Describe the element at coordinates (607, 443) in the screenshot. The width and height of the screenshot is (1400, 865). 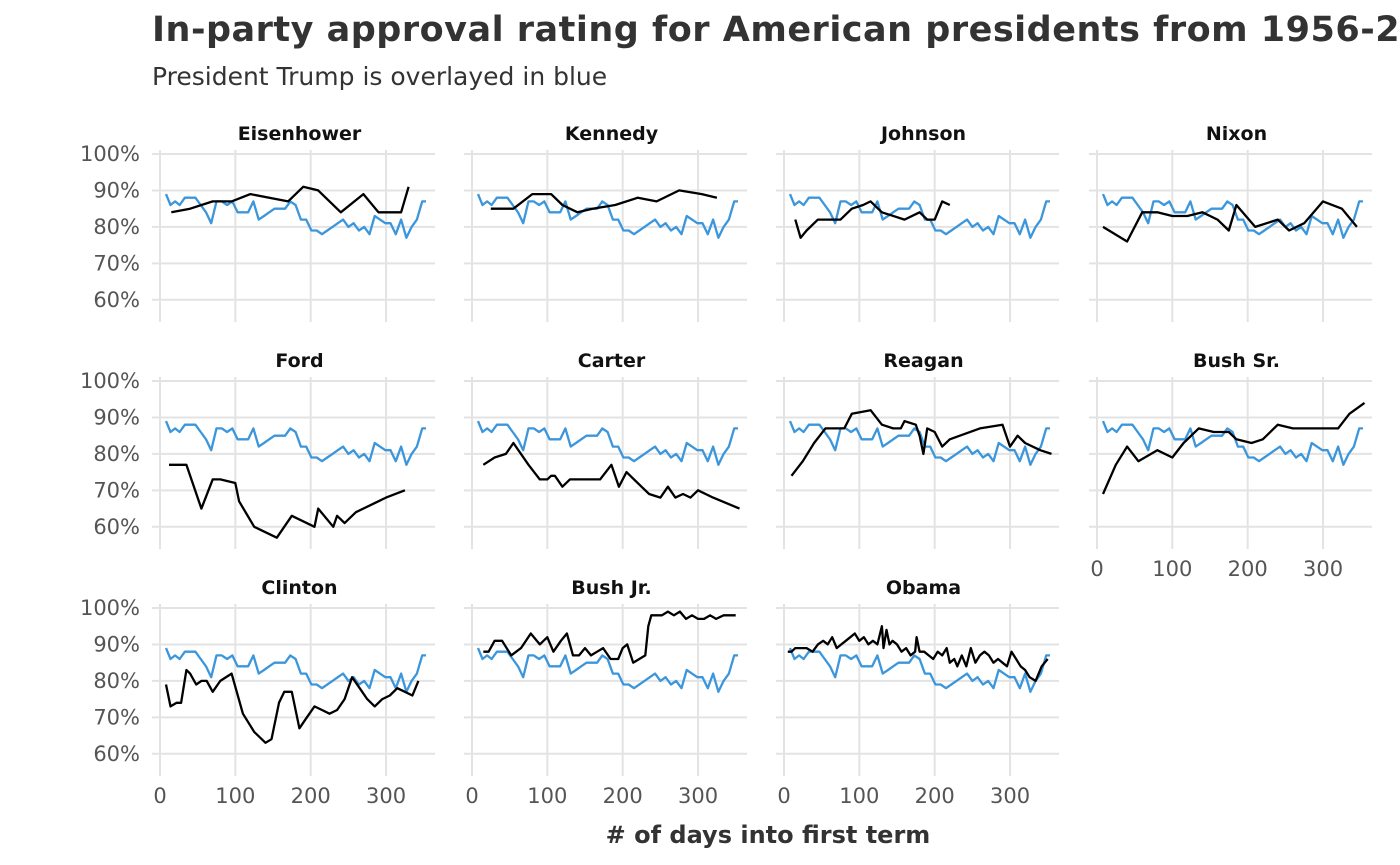
I see `overlay-line-carter` at that location.